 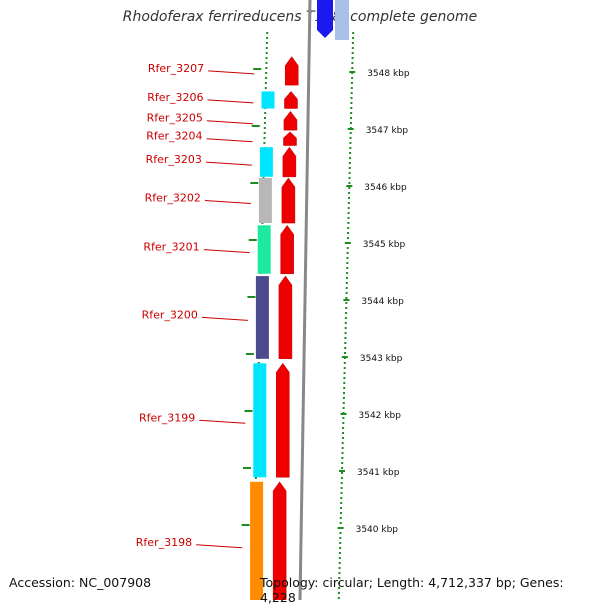 What do you see at coordinates (305, 300) in the screenshot?
I see `genome-backbone` at bounding box center [305, 300].